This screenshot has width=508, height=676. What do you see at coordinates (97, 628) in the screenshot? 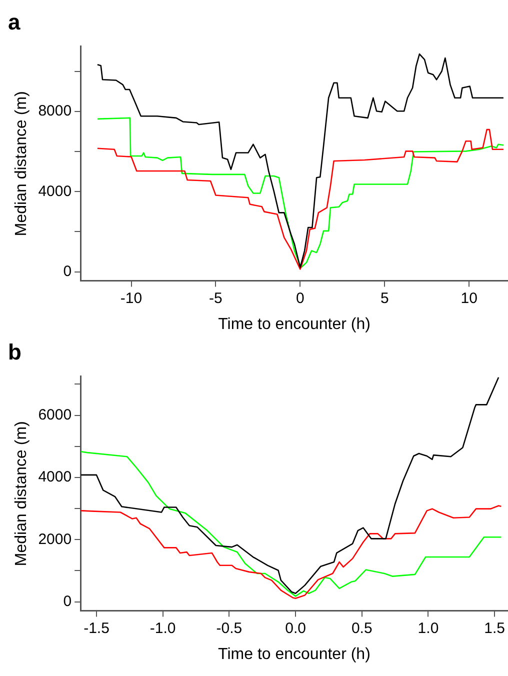
I see `x-tick-label: -1.5` at bounding box center [97, 628].